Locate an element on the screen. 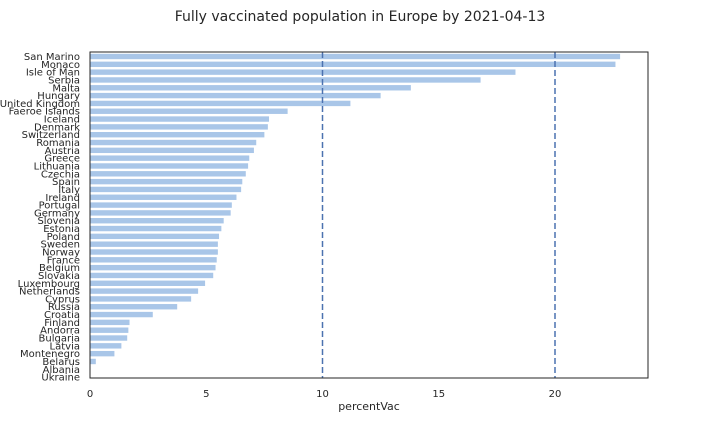  bar-belgium is located at coordinates (153, 267).